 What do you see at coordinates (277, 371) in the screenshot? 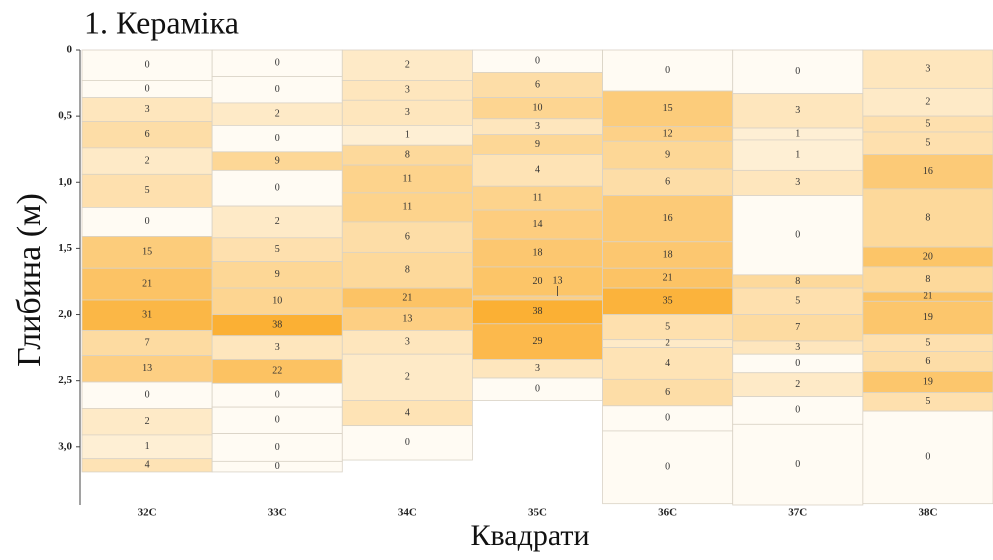
I see `layer-count: 22` at bounding box center [277, 371].